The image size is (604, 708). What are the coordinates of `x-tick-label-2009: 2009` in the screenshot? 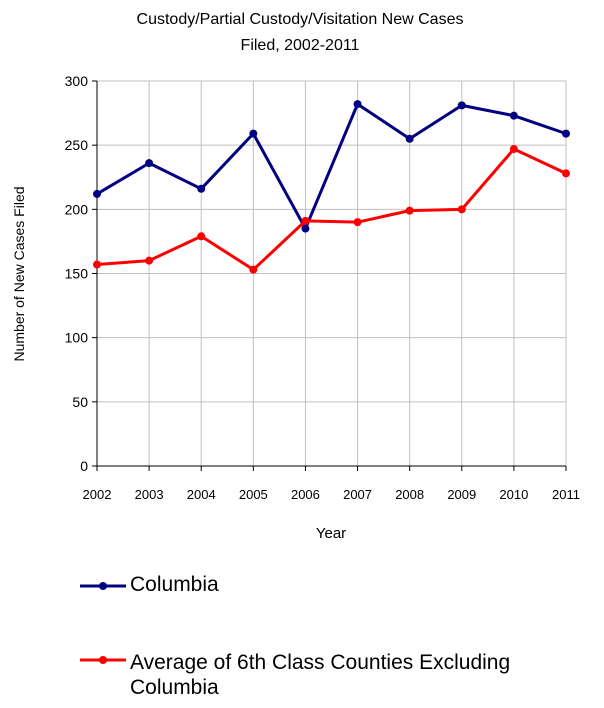 It's located at (461, 494).